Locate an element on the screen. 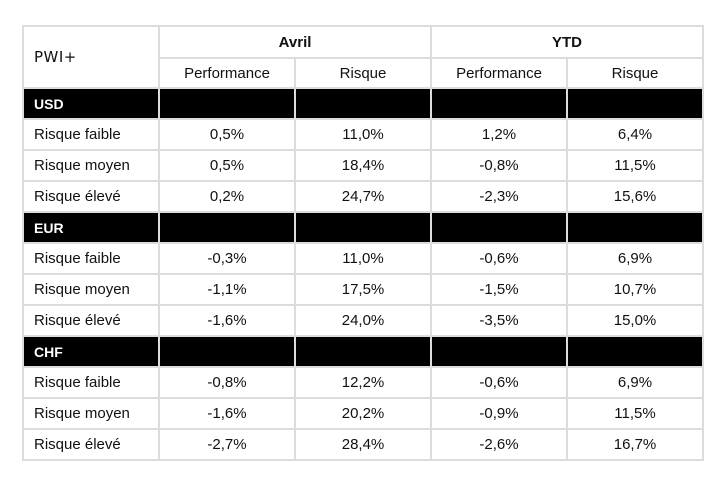  table-row: Risque élevé -2,7% 28,4% -2,6% 16,7% is located at coordinates (363, 444).